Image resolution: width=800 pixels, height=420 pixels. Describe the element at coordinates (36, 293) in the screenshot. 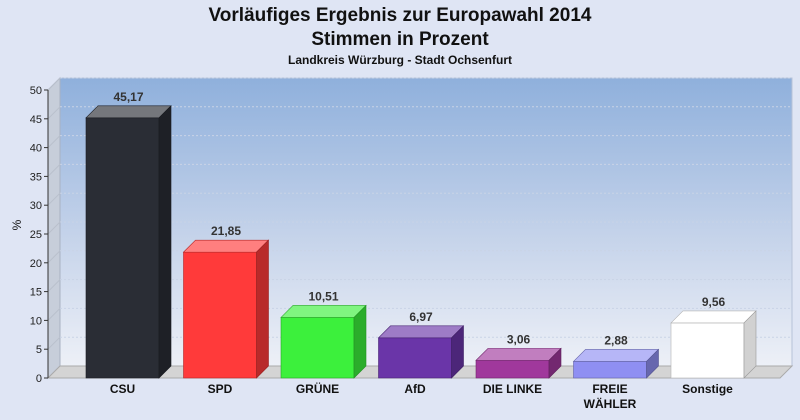

I see `y-tick-label: 15` at that location.